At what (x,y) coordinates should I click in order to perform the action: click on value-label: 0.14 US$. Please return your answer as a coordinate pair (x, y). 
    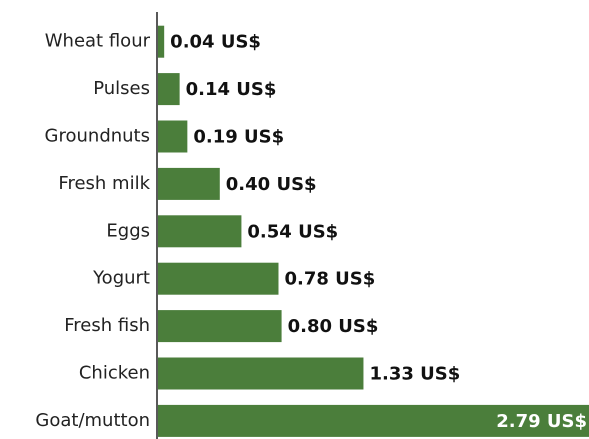
    Looking at the image, I should click on (231, 89).